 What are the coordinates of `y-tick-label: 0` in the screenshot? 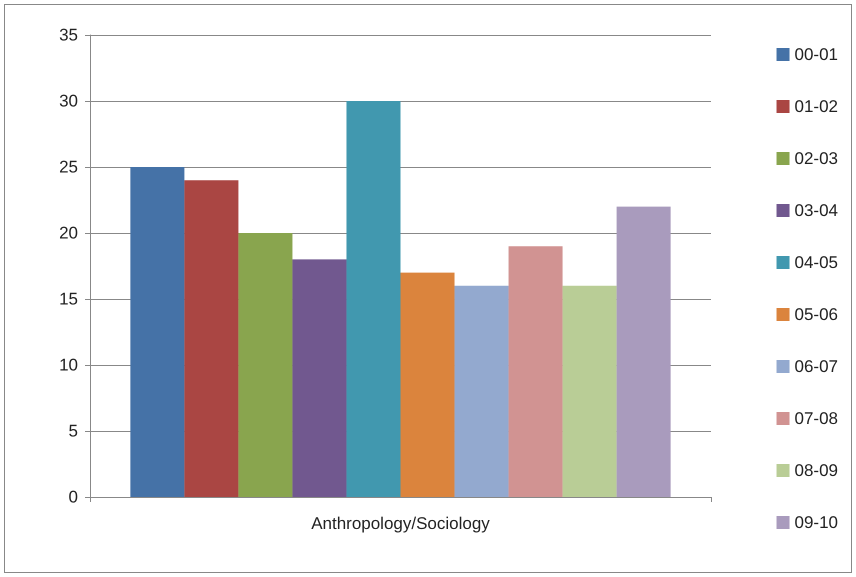 It's located at (73, 497).